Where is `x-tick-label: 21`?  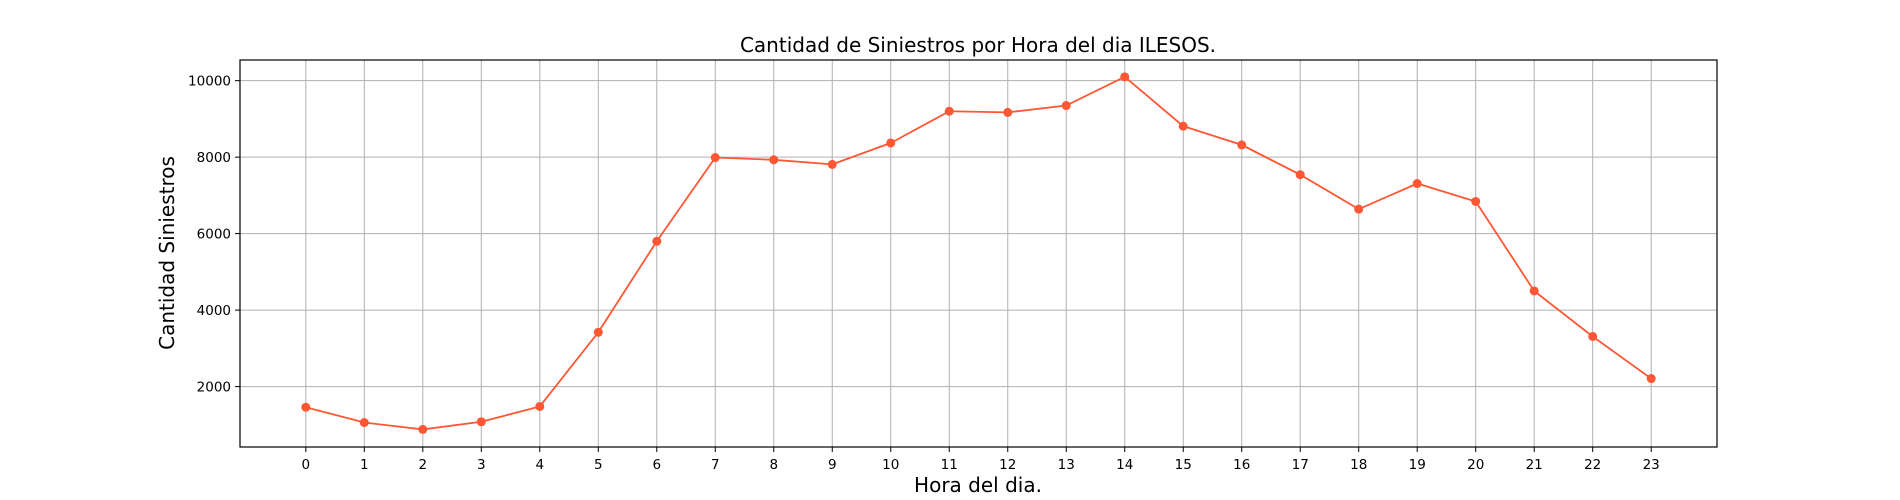 x-tick-label: 21 is located at coordinates (1534, 465).